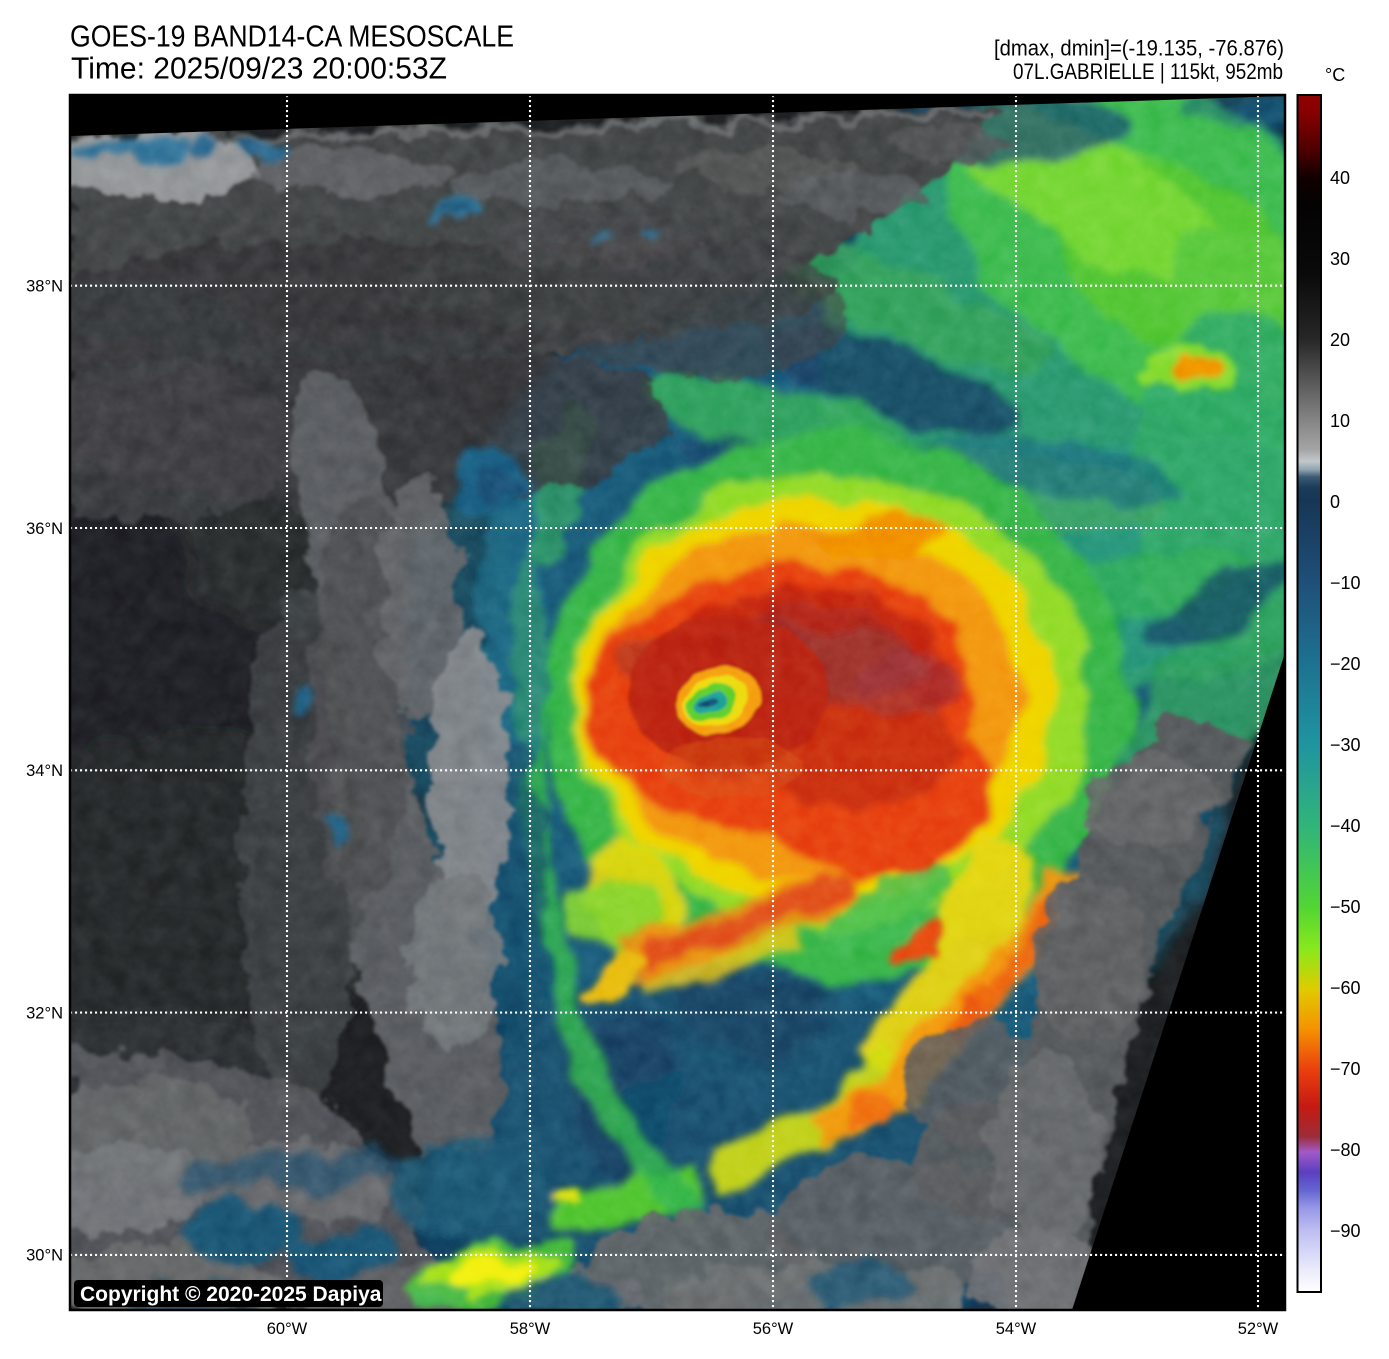  I want to click on svg-text: −40, so click(1345, 826).